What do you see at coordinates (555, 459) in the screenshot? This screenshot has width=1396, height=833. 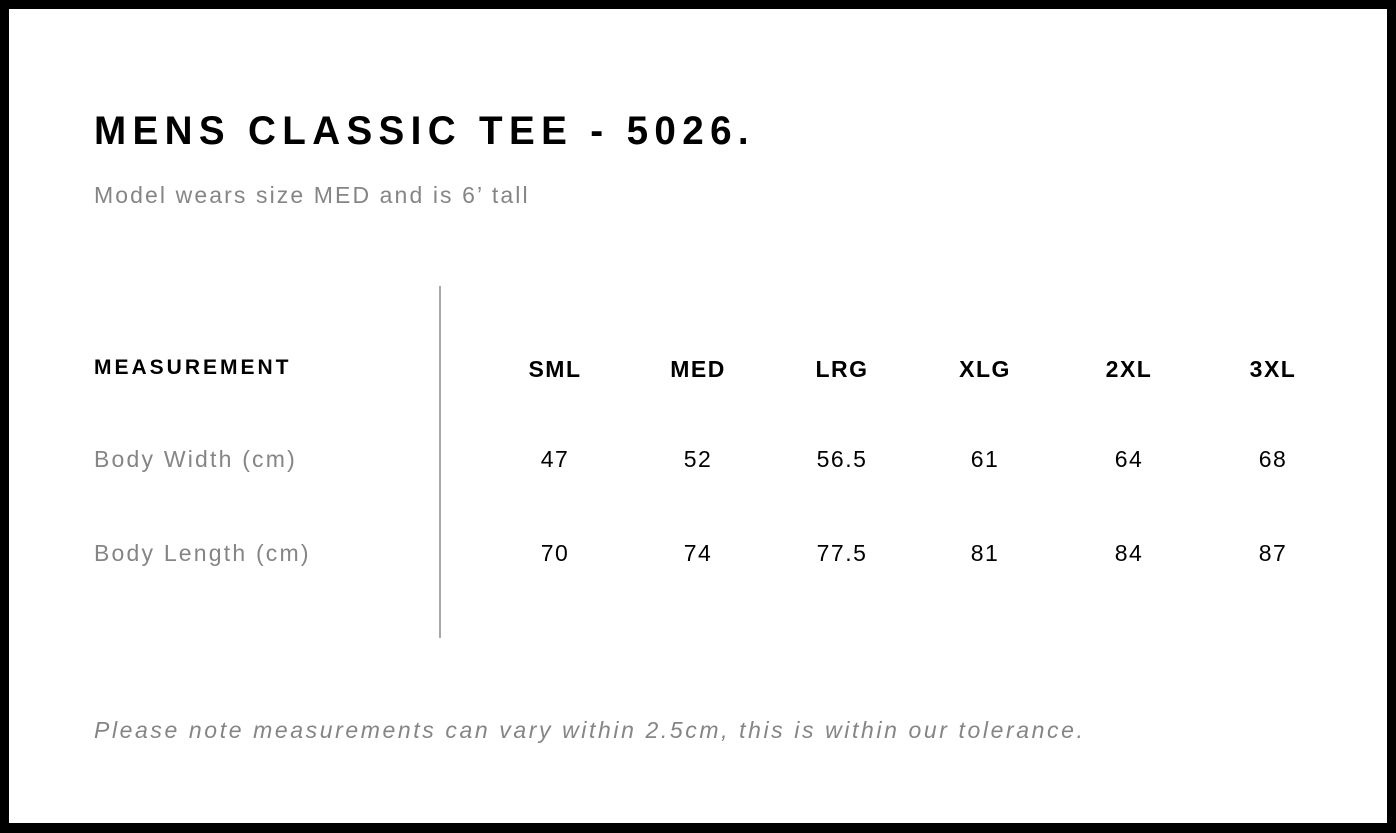 I see `measurement-cell: 47` at bounding box center [555, 459].